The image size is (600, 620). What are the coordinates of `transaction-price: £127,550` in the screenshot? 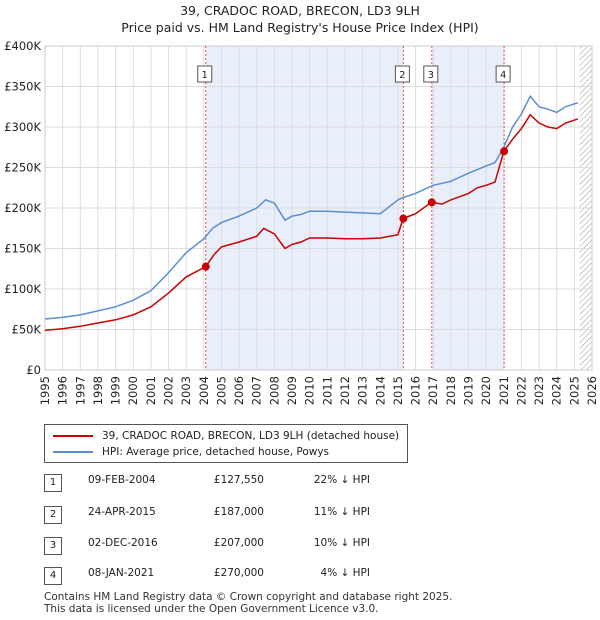 It's located at (238, 480).